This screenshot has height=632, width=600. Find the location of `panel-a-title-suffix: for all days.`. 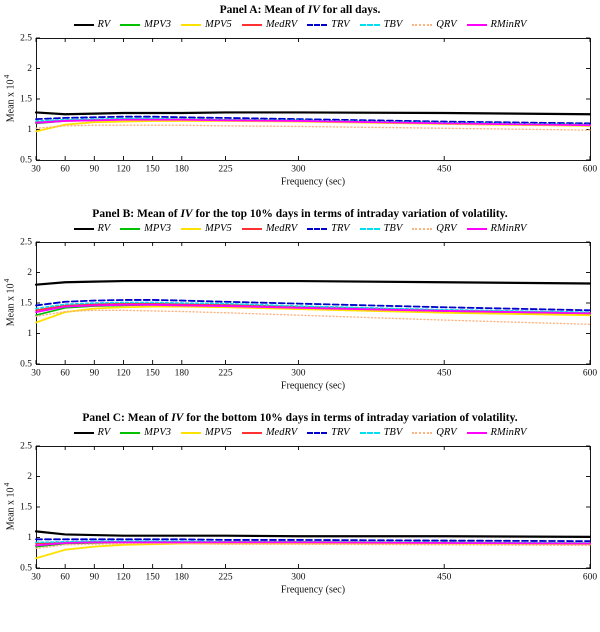

panel-a-title-suffix: for all days. is located at coordinates (350, 10).